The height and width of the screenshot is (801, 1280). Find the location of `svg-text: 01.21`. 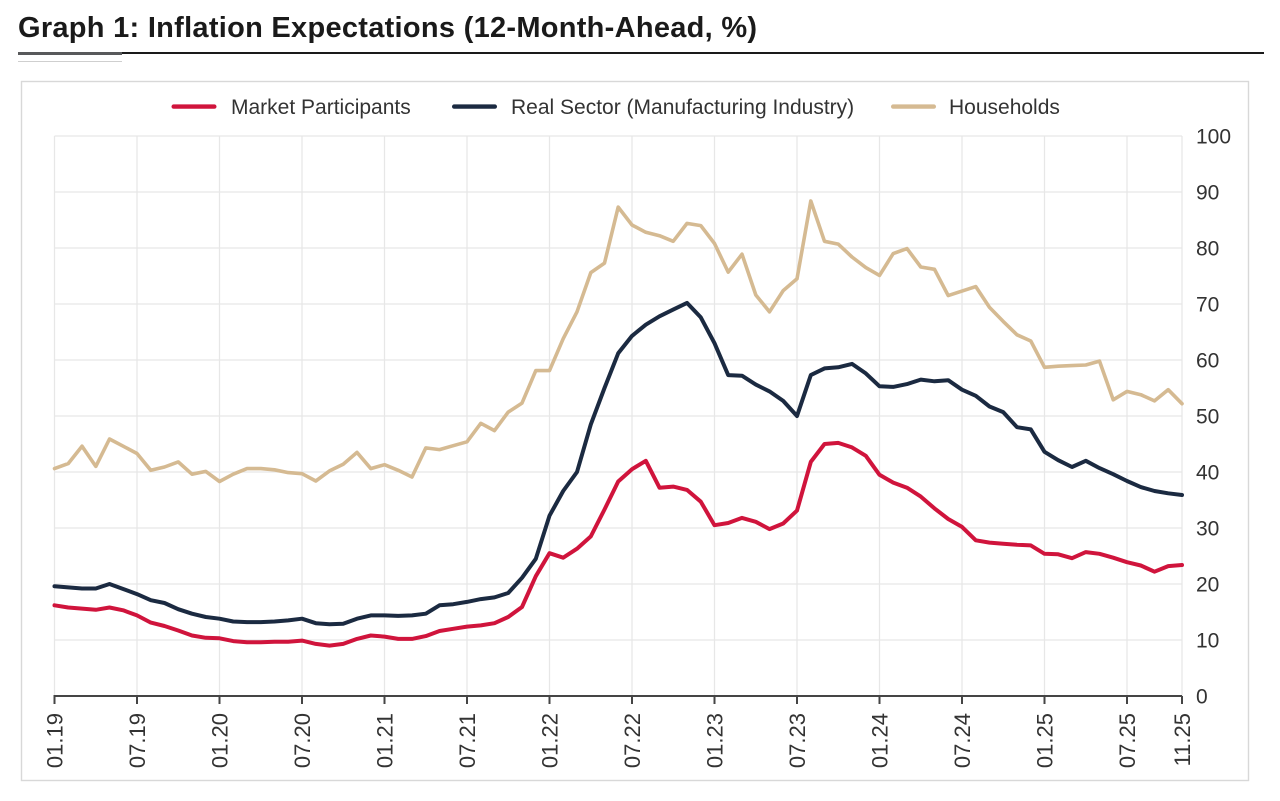

svg-text: 01.21 is located at coordinates (385, 740).